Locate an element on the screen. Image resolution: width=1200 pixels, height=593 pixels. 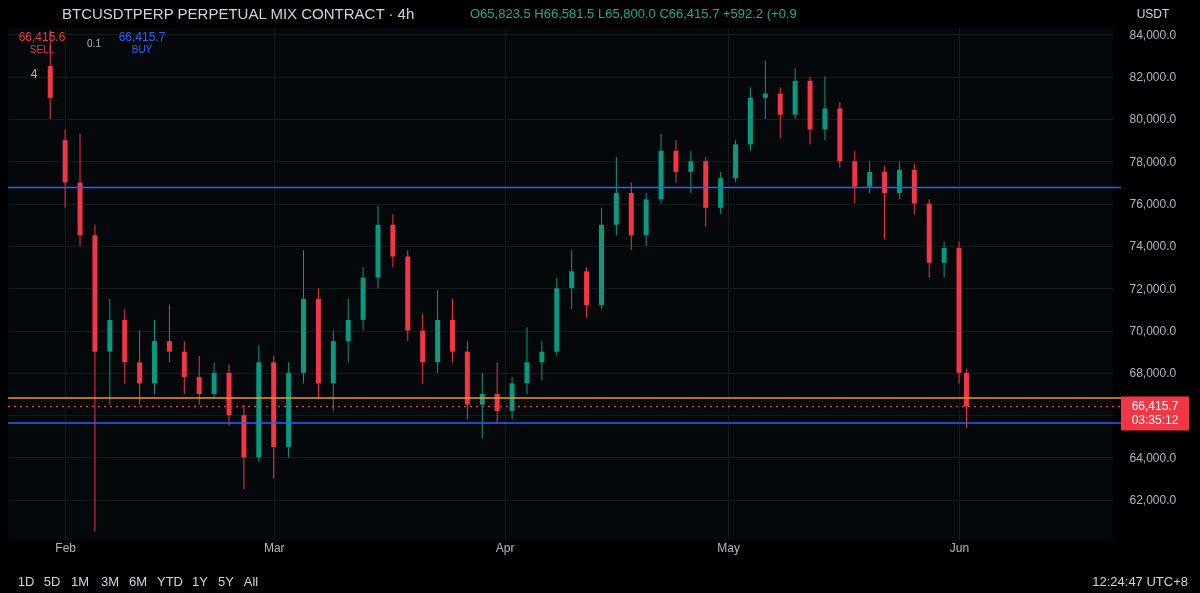
text: 12:24:47 UTC+8 is located at coordinates (1140, 581).